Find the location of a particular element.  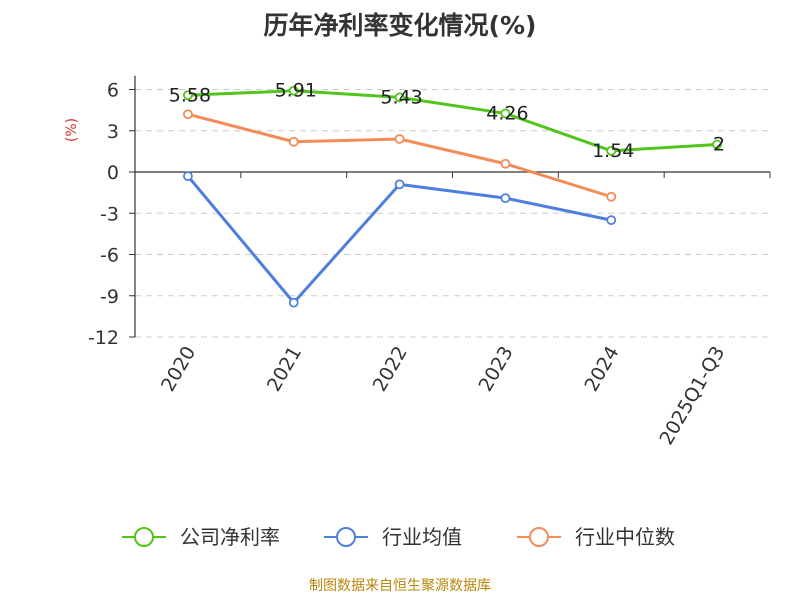

legend-item: 行业中位数 is located at coordinates (596, 537).